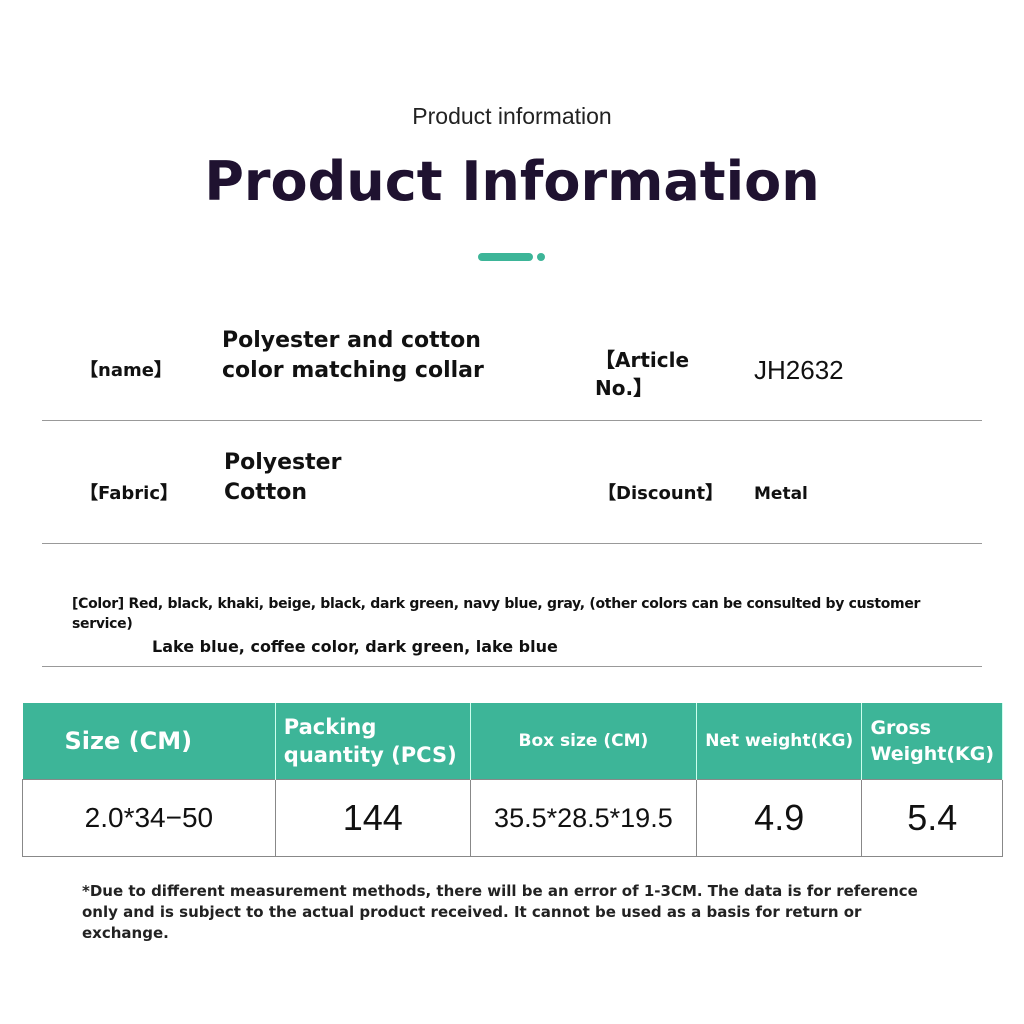 The image size is (1024, 1024). I want to click on cell-gross-weight: 5.4, so click(932, 818).